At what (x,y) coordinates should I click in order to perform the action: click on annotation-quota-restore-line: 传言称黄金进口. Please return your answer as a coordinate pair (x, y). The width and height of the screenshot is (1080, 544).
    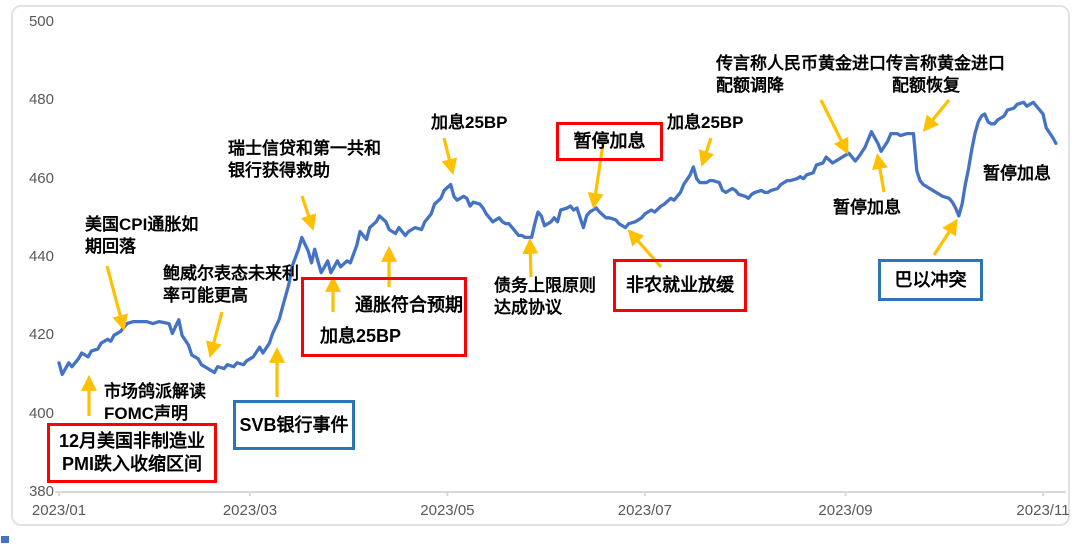
    Looking at the image, I should click on (945, 63).